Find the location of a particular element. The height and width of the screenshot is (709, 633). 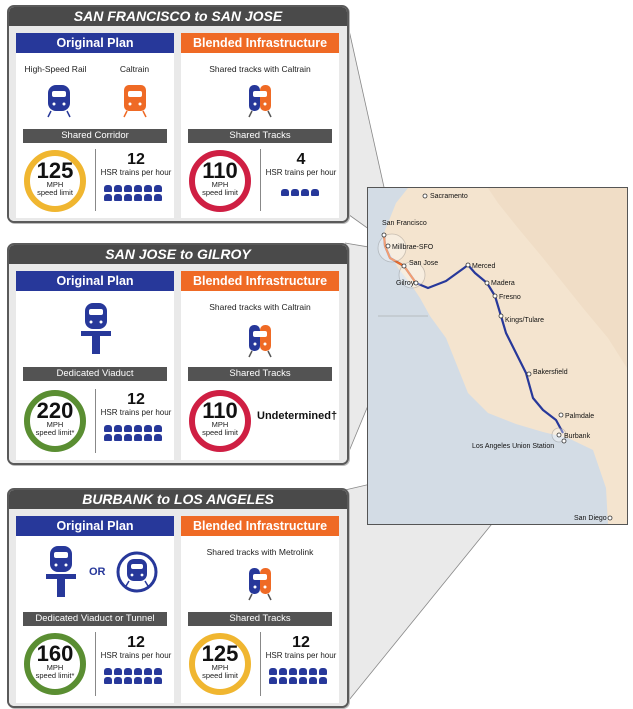

undetermined-status: Undetermined† is located at coordinates (297, 416).